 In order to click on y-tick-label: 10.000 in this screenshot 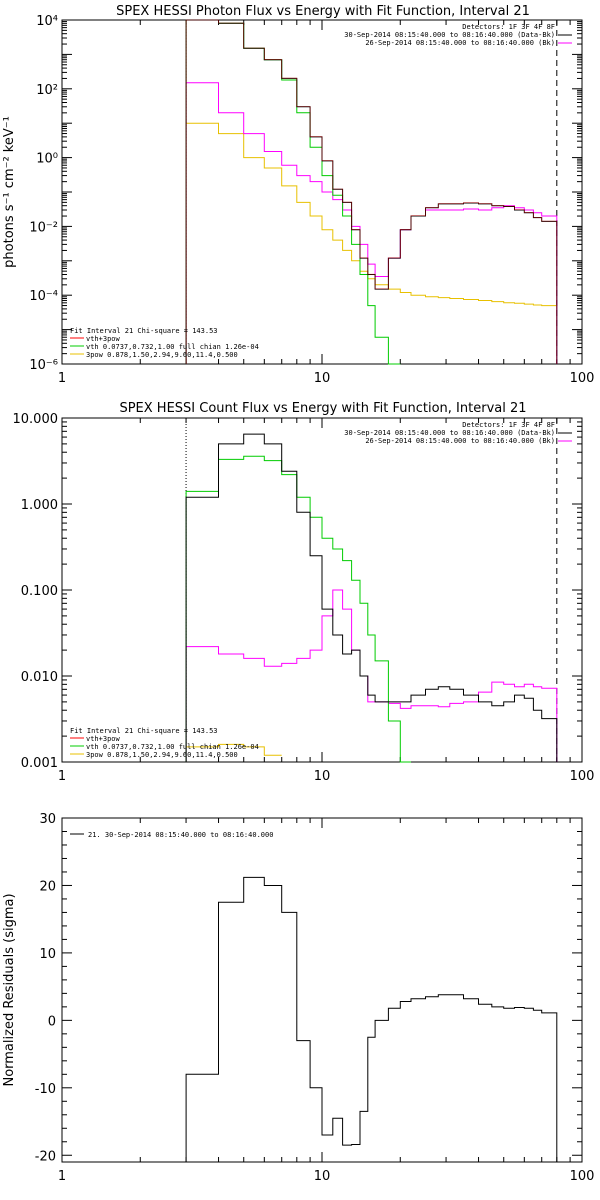, I will do `click(36, 419)`.